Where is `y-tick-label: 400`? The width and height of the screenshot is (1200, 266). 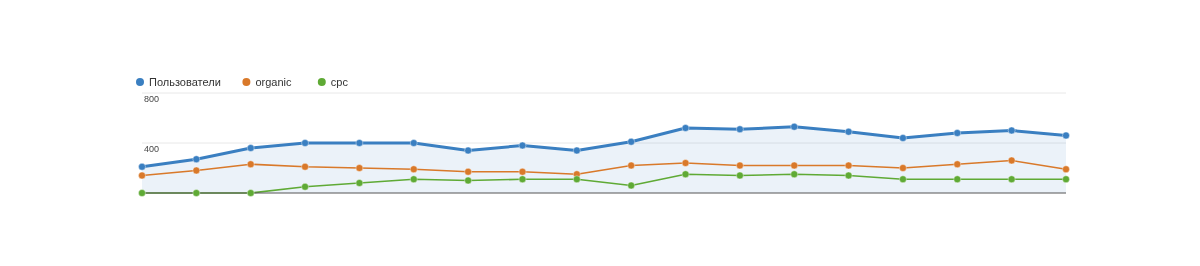
y-tick-label: 400 is located at coordinates (152, 149).